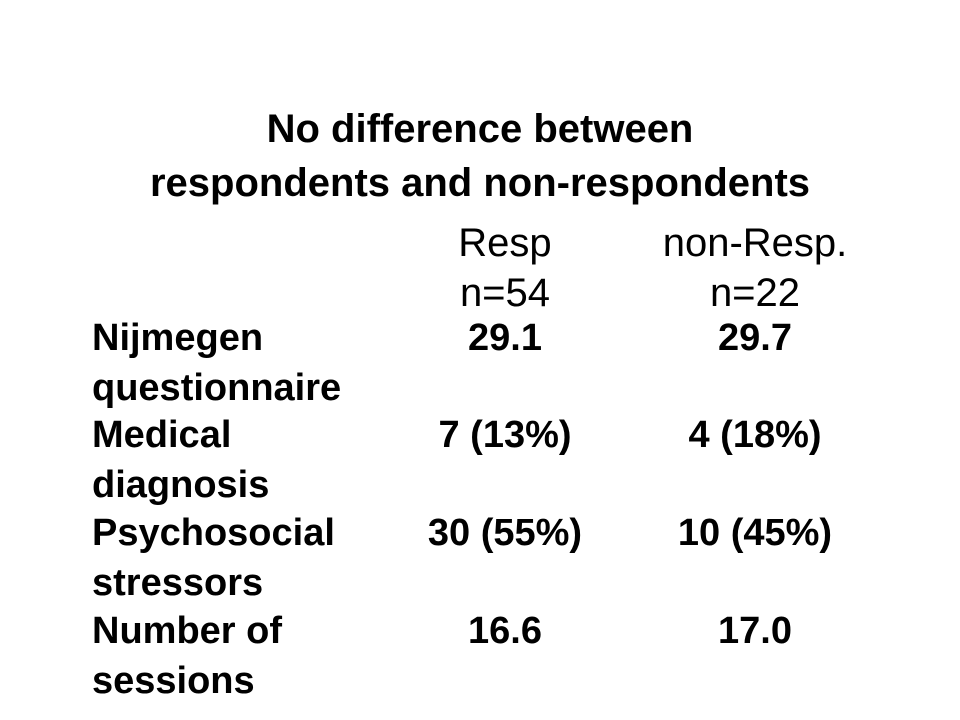  I want to click on row-label-line-2: diagnosis, so click(181, 485).